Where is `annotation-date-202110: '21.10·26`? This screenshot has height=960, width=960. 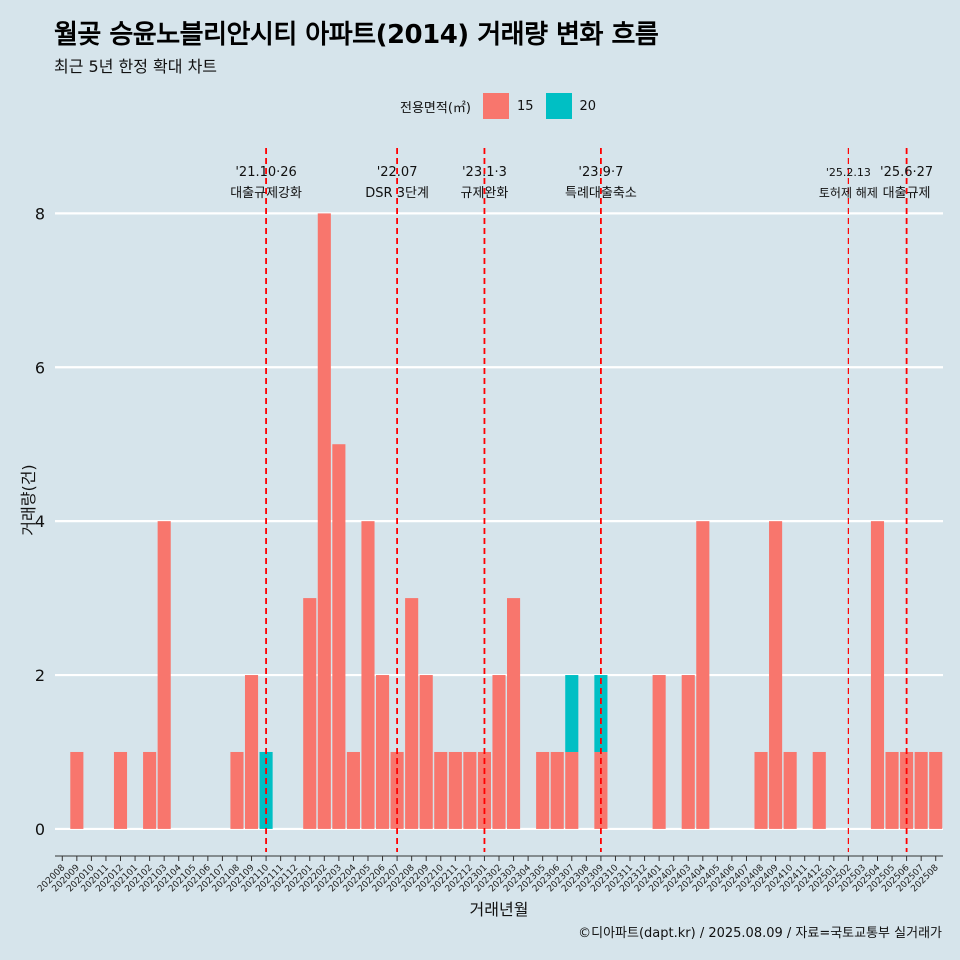
annotation-date-202110: '21.10·26 is located at coordinates (265, 172).